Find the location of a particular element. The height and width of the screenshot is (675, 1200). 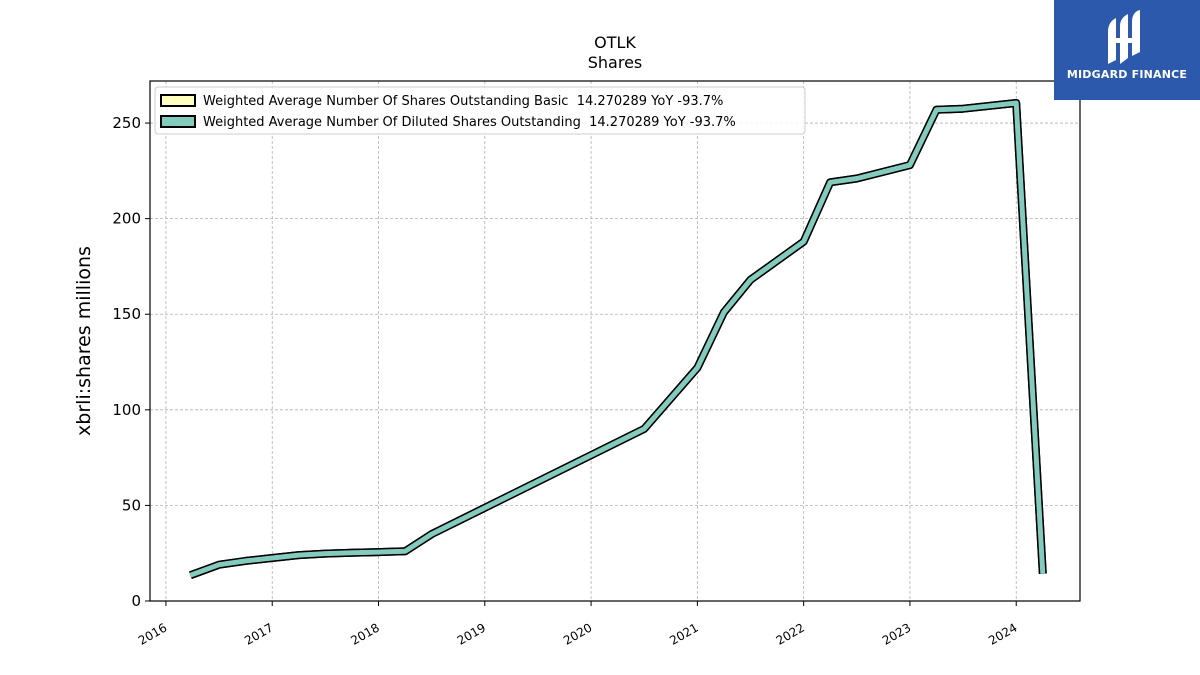

x-tick-label: 2023 is located at coordinates (896, 633).